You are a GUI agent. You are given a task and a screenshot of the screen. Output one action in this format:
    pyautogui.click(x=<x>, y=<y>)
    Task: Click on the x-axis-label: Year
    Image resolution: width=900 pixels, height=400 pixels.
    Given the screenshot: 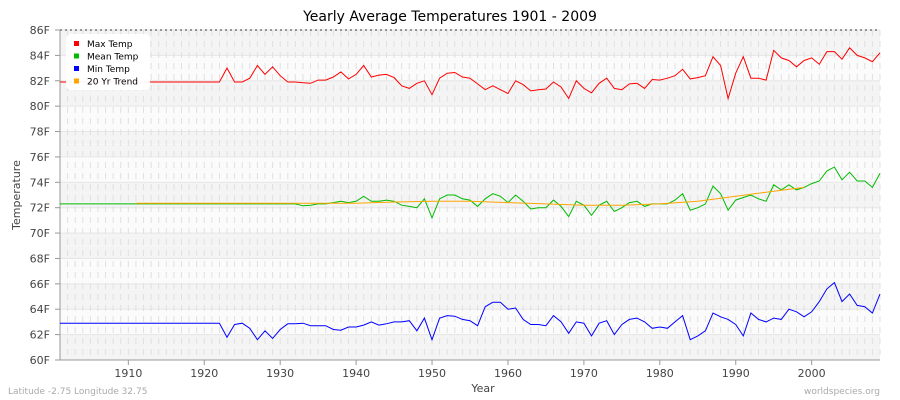 What is the action you would take?
    pyautogui.click(x=482, y=388)
    